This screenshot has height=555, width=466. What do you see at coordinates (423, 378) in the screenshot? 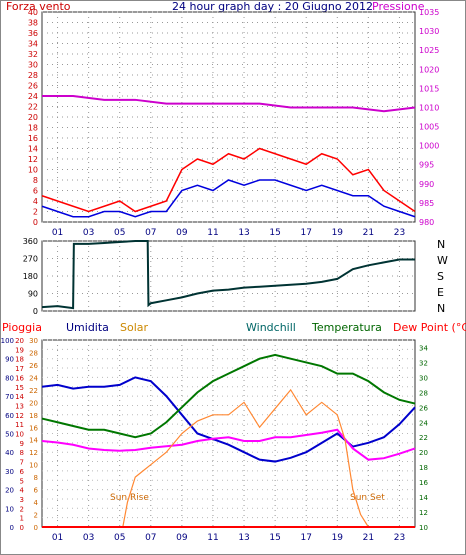
I see `axis-tick-temperatura: 30` at bounding box center [423, 378].